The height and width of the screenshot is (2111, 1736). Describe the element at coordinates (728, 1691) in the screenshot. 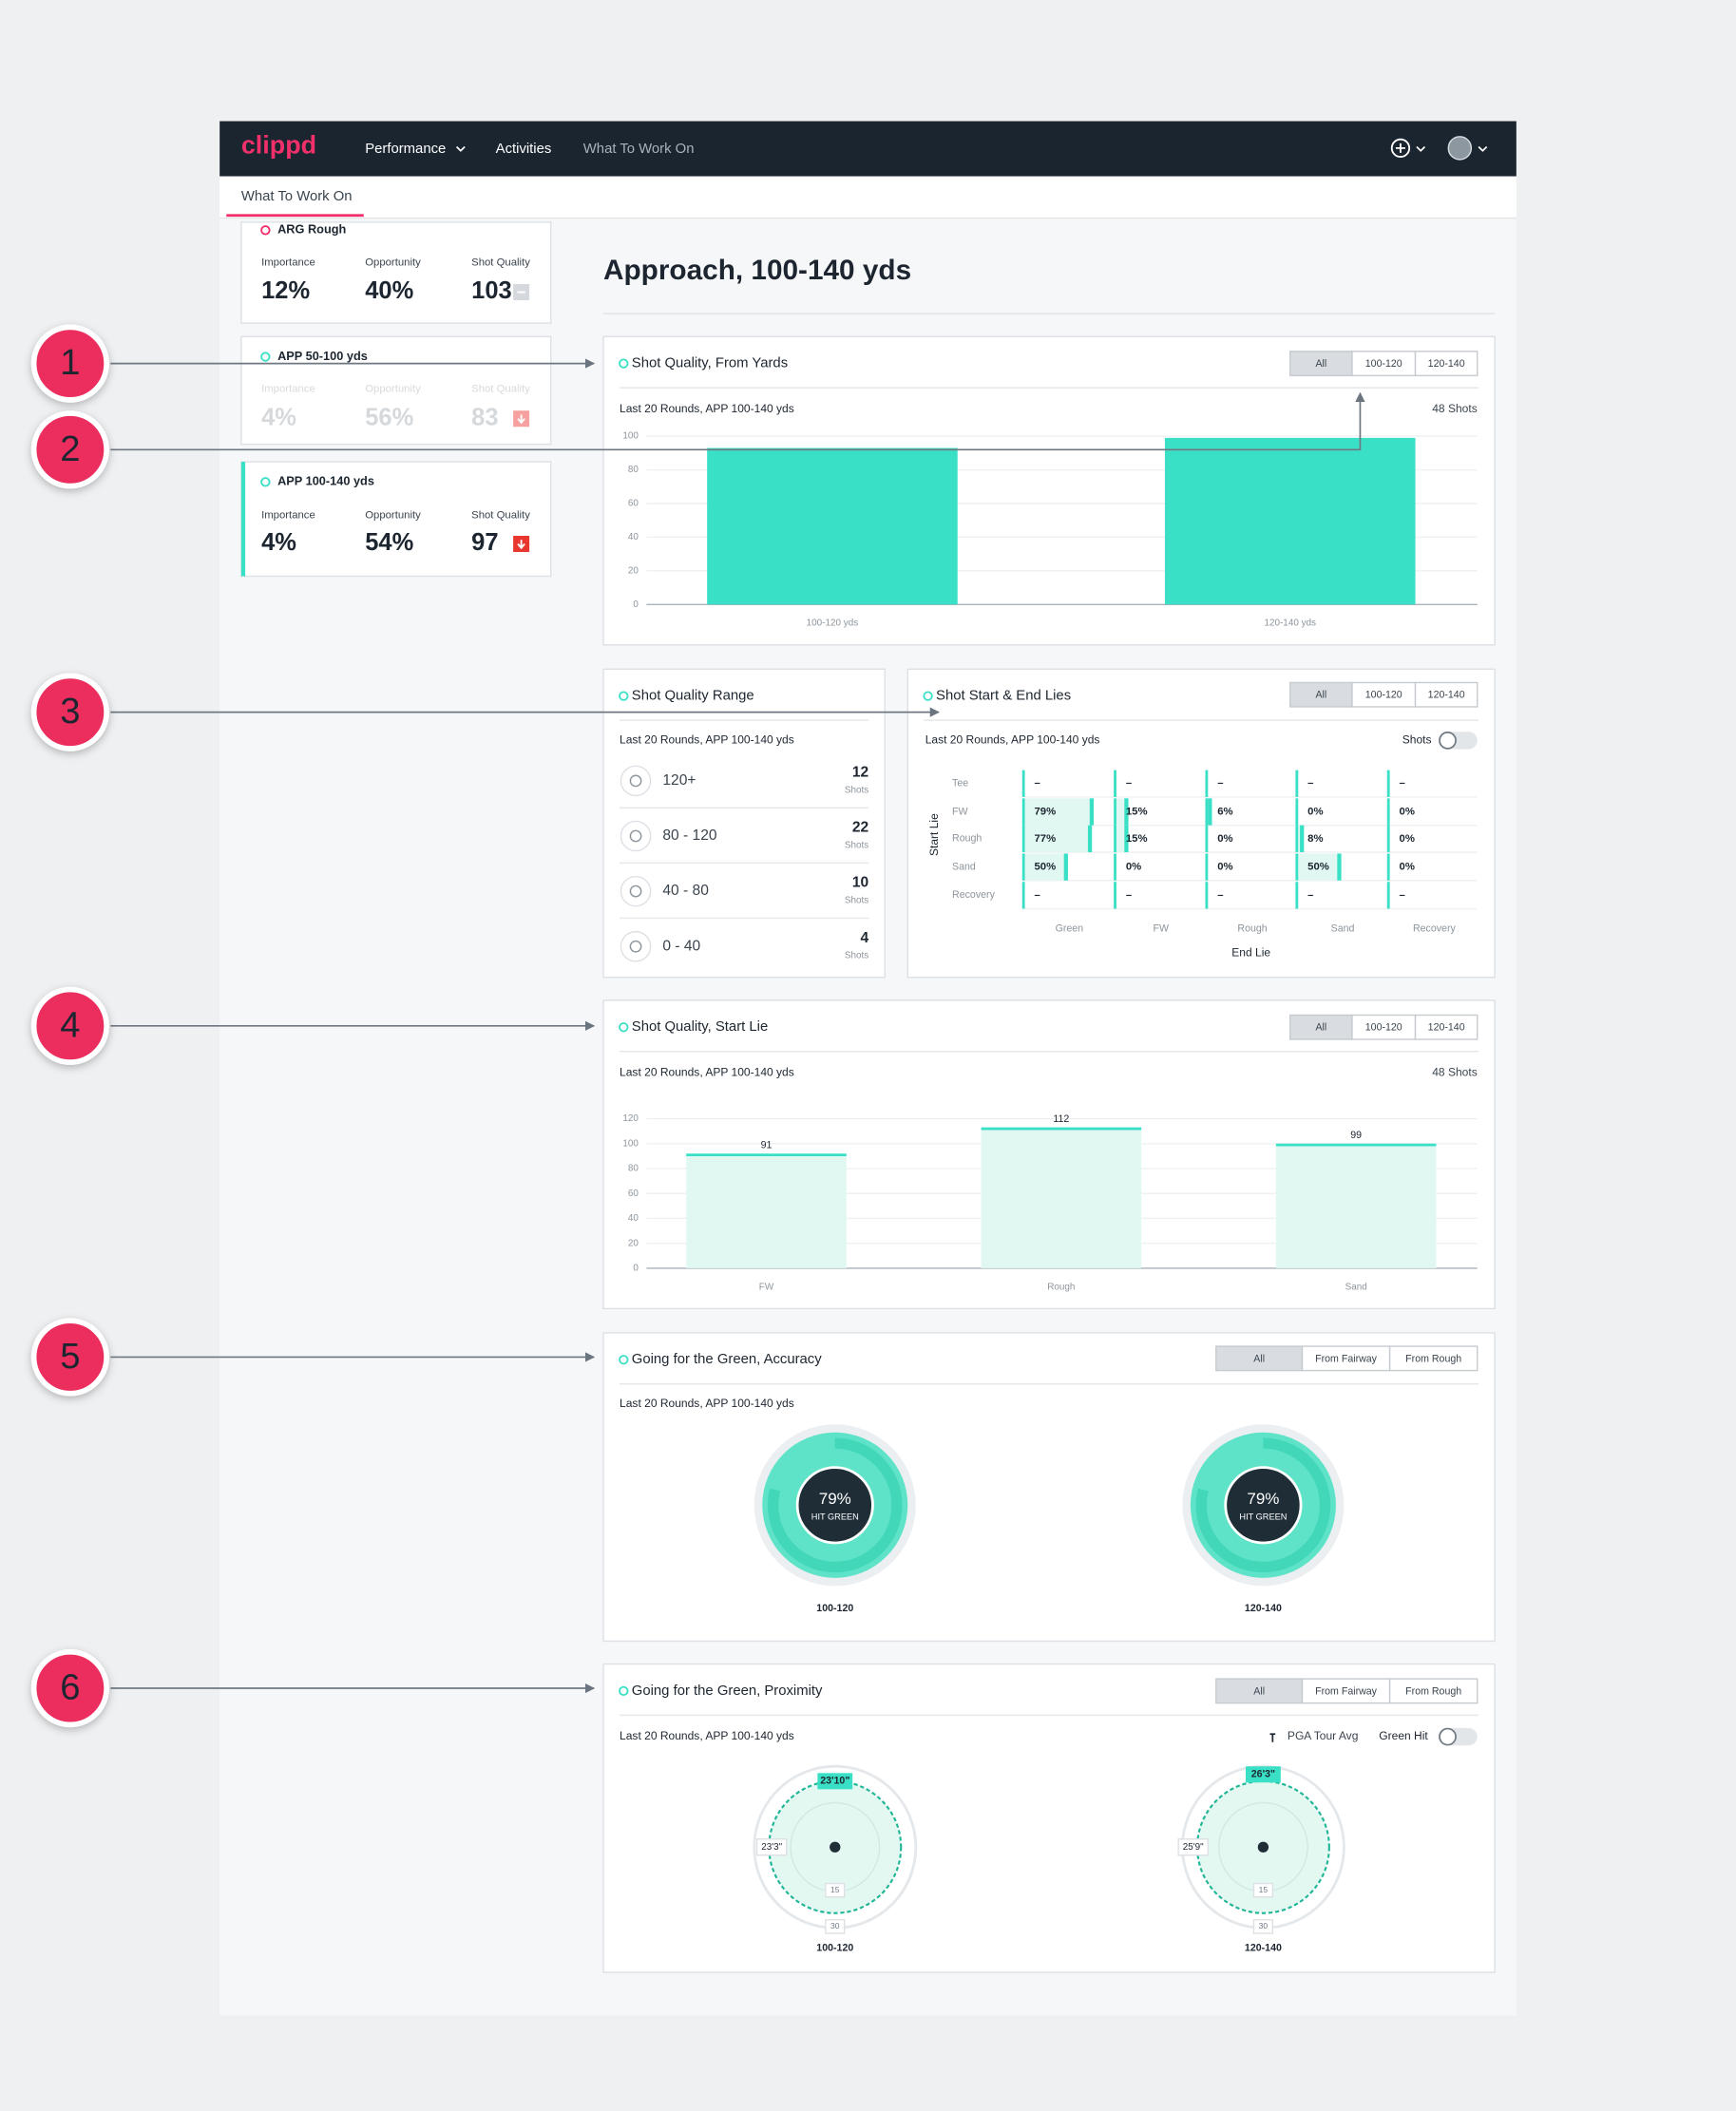

I see `panel-title: Going for the Green, Proximity` at that location.